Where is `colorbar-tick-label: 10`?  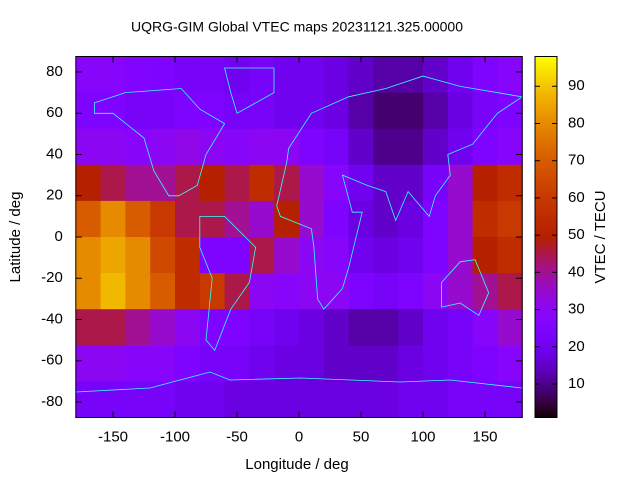 colorbar-tick-label: 10 is located at coordinates (576, 383).